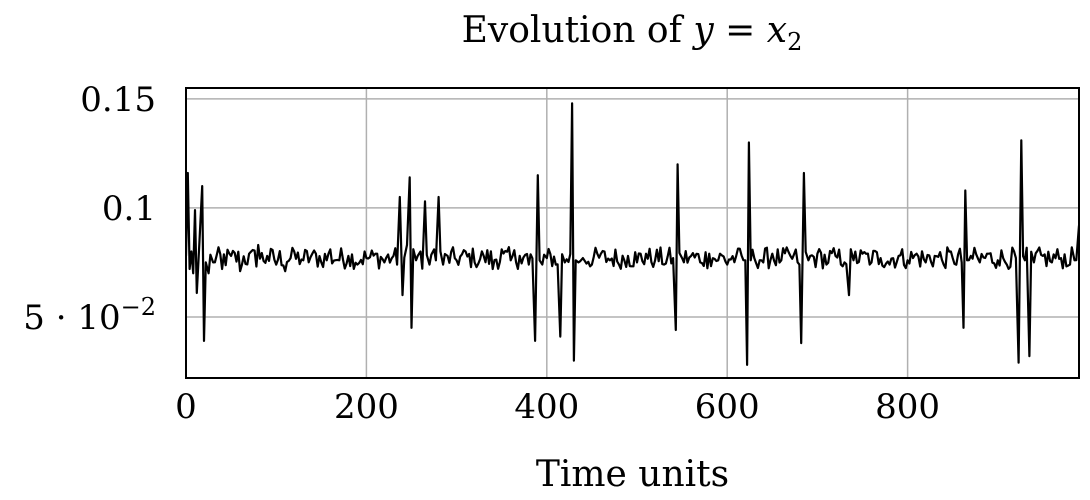 Image resolution: width=1090 pixels, height=500 pixels. What do you see at coordinates (366, 407) in the screenshot?
I see `x-tick-label: 200` at bounding box center [366, 407].